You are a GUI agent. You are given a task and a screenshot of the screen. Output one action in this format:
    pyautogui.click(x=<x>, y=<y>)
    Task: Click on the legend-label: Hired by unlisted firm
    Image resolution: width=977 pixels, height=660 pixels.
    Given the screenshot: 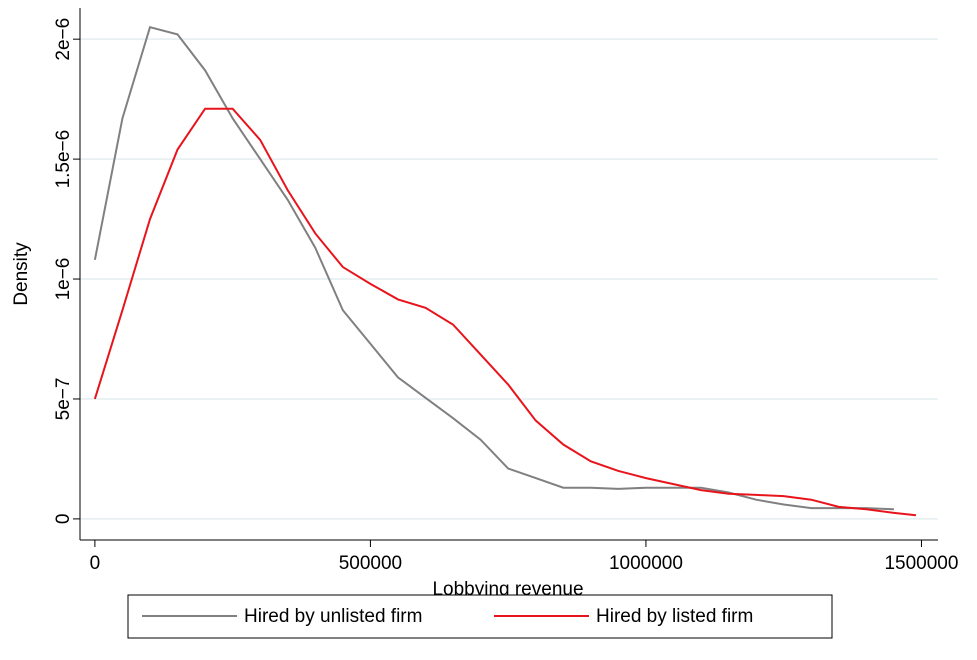 What is the action you would take?
    pyautogui.click(x=333, y=616)
    